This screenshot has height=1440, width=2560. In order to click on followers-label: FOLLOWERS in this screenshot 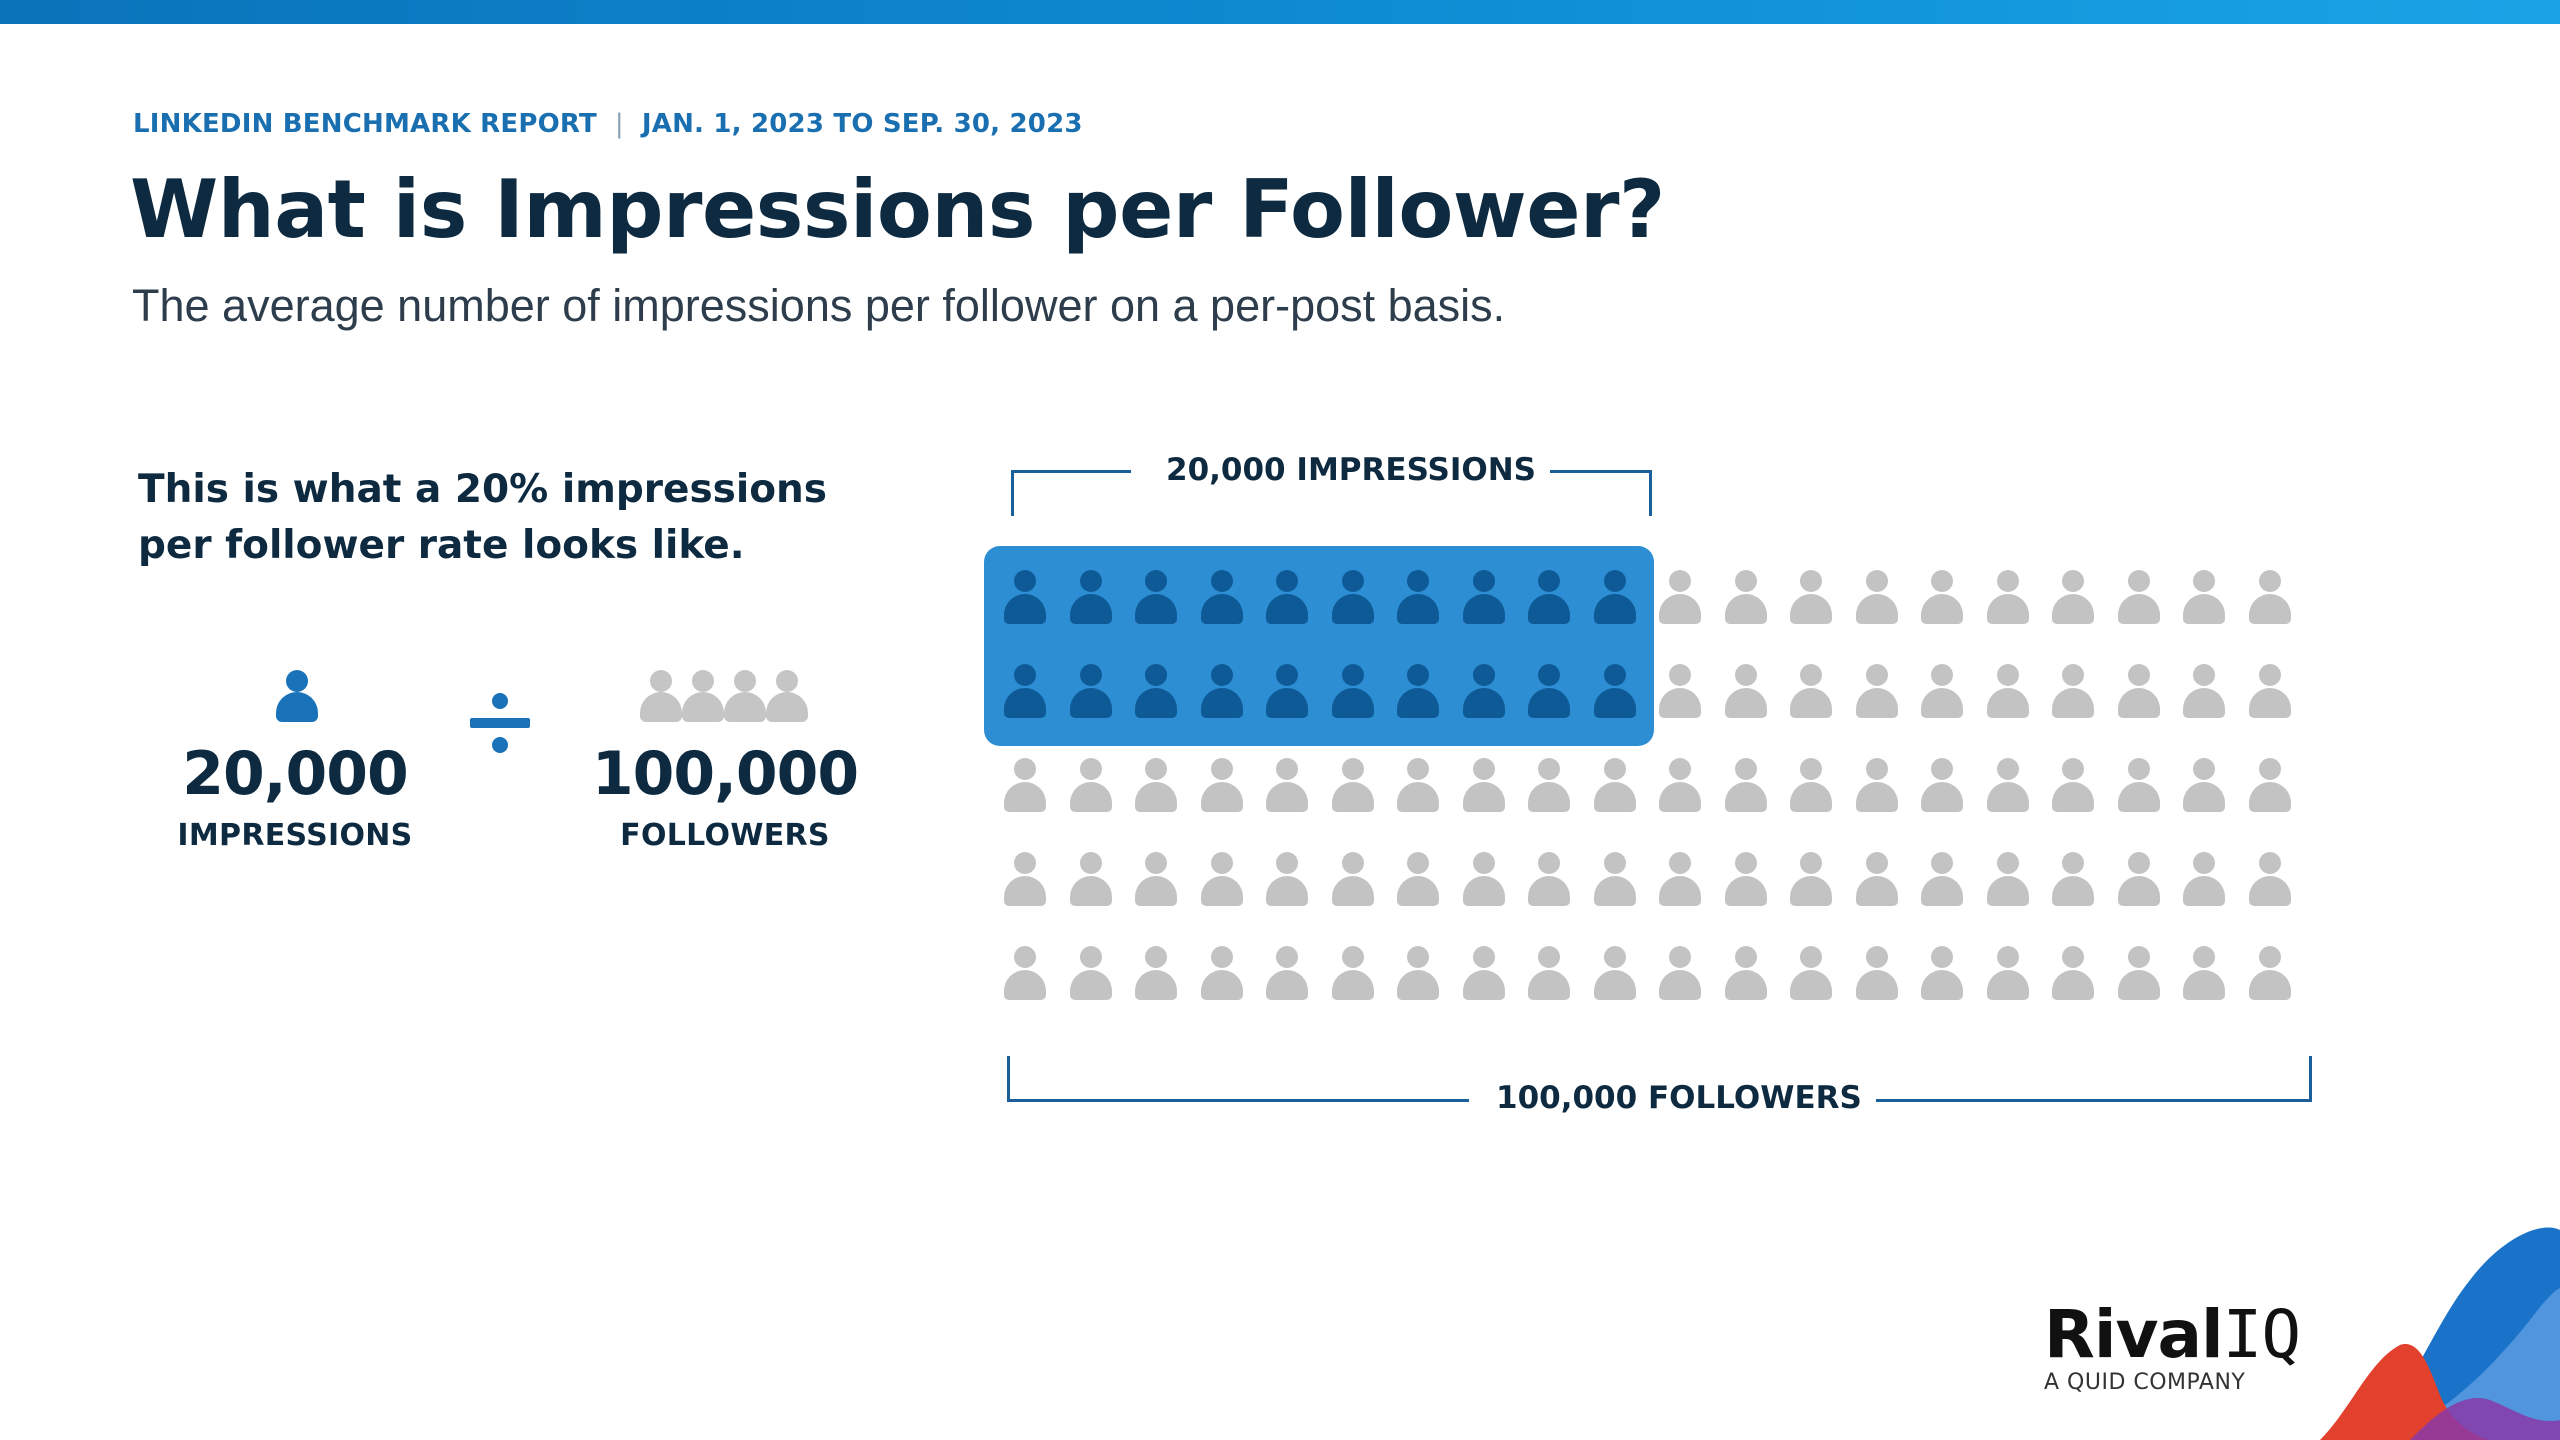, I will do `click(725, 835)`.